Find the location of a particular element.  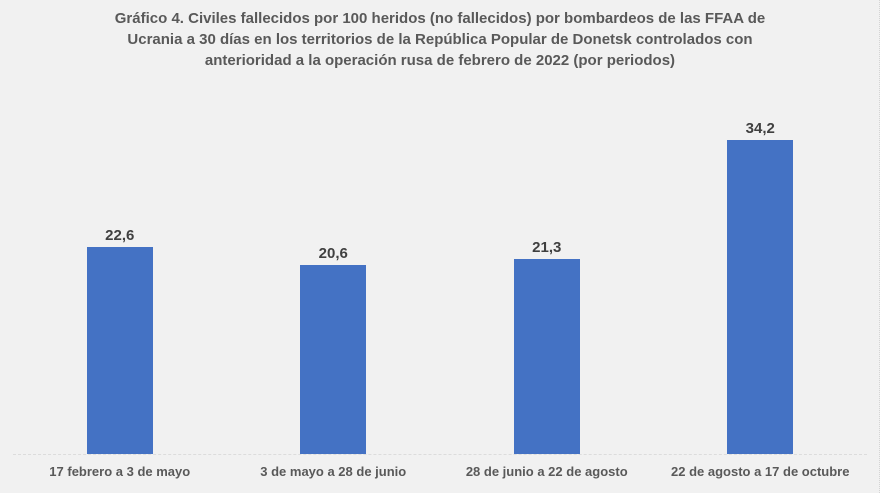

x-axis-label: 22 de agosto a 17 de octubre is located at coordinates (760, 471).